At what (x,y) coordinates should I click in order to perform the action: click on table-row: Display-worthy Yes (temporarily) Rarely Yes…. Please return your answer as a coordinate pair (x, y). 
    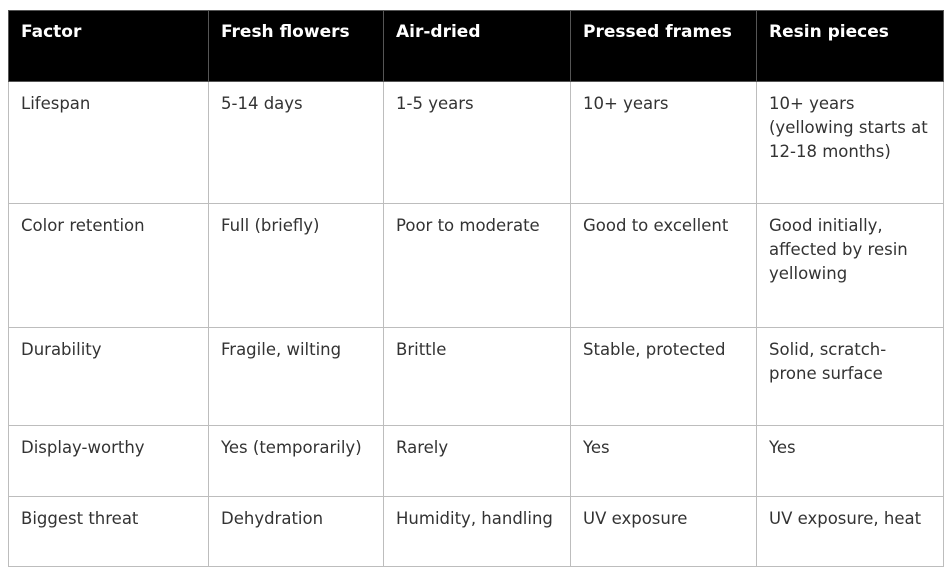
    Looking at the image, I should click on (476, 461).